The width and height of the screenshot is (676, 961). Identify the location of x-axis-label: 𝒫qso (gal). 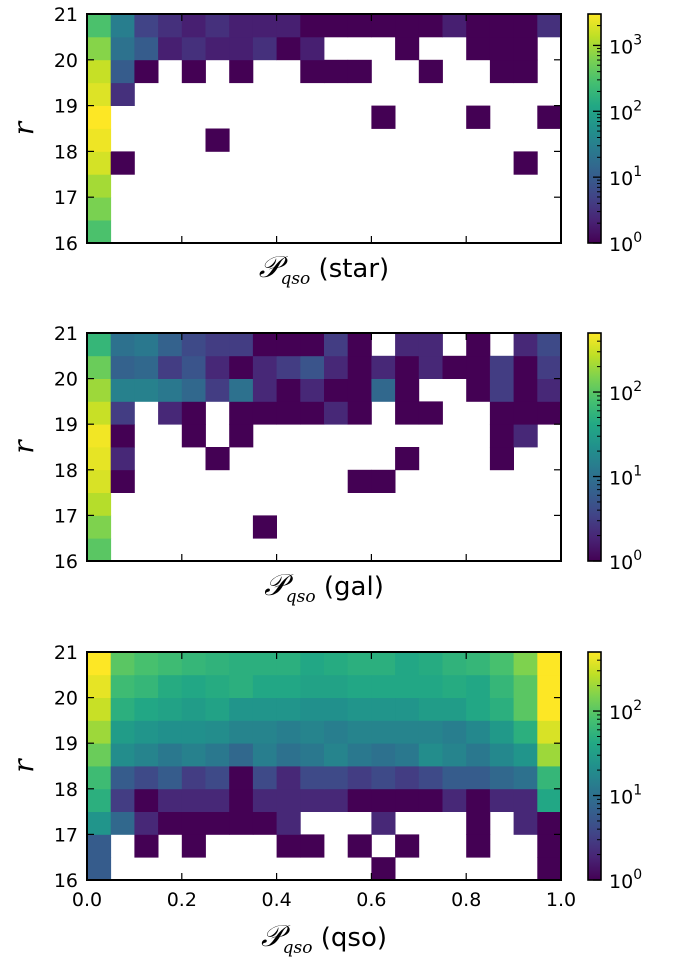
(324, 587).